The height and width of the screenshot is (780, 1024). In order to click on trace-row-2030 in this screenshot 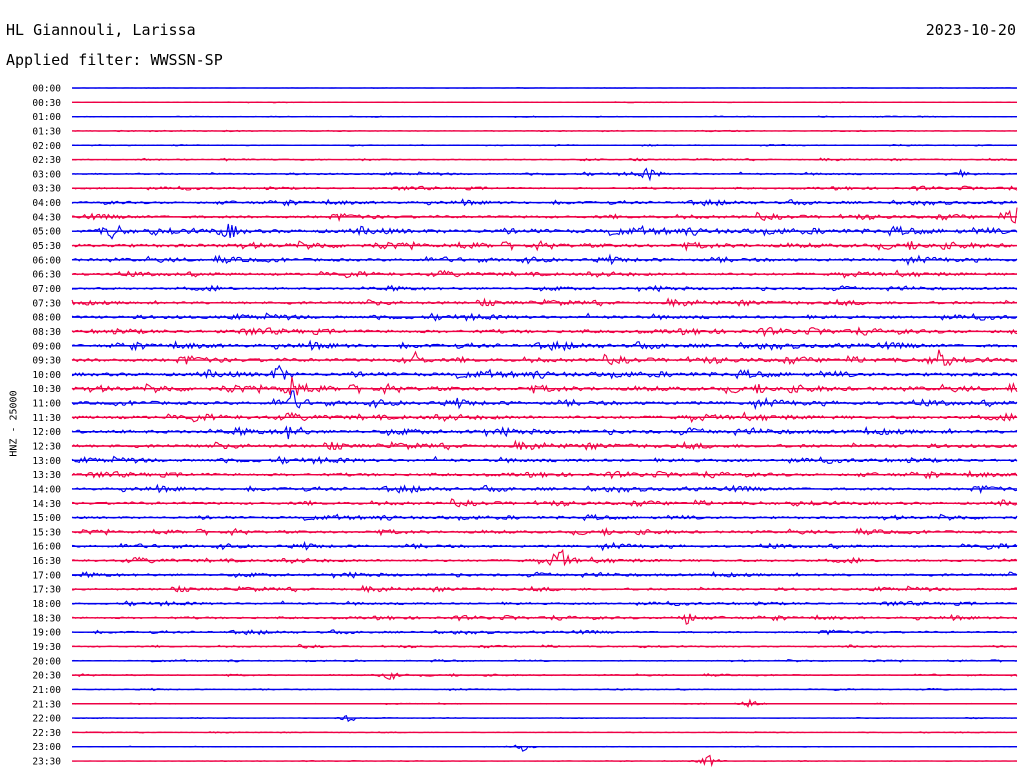, I will do `click(544, 676)`.